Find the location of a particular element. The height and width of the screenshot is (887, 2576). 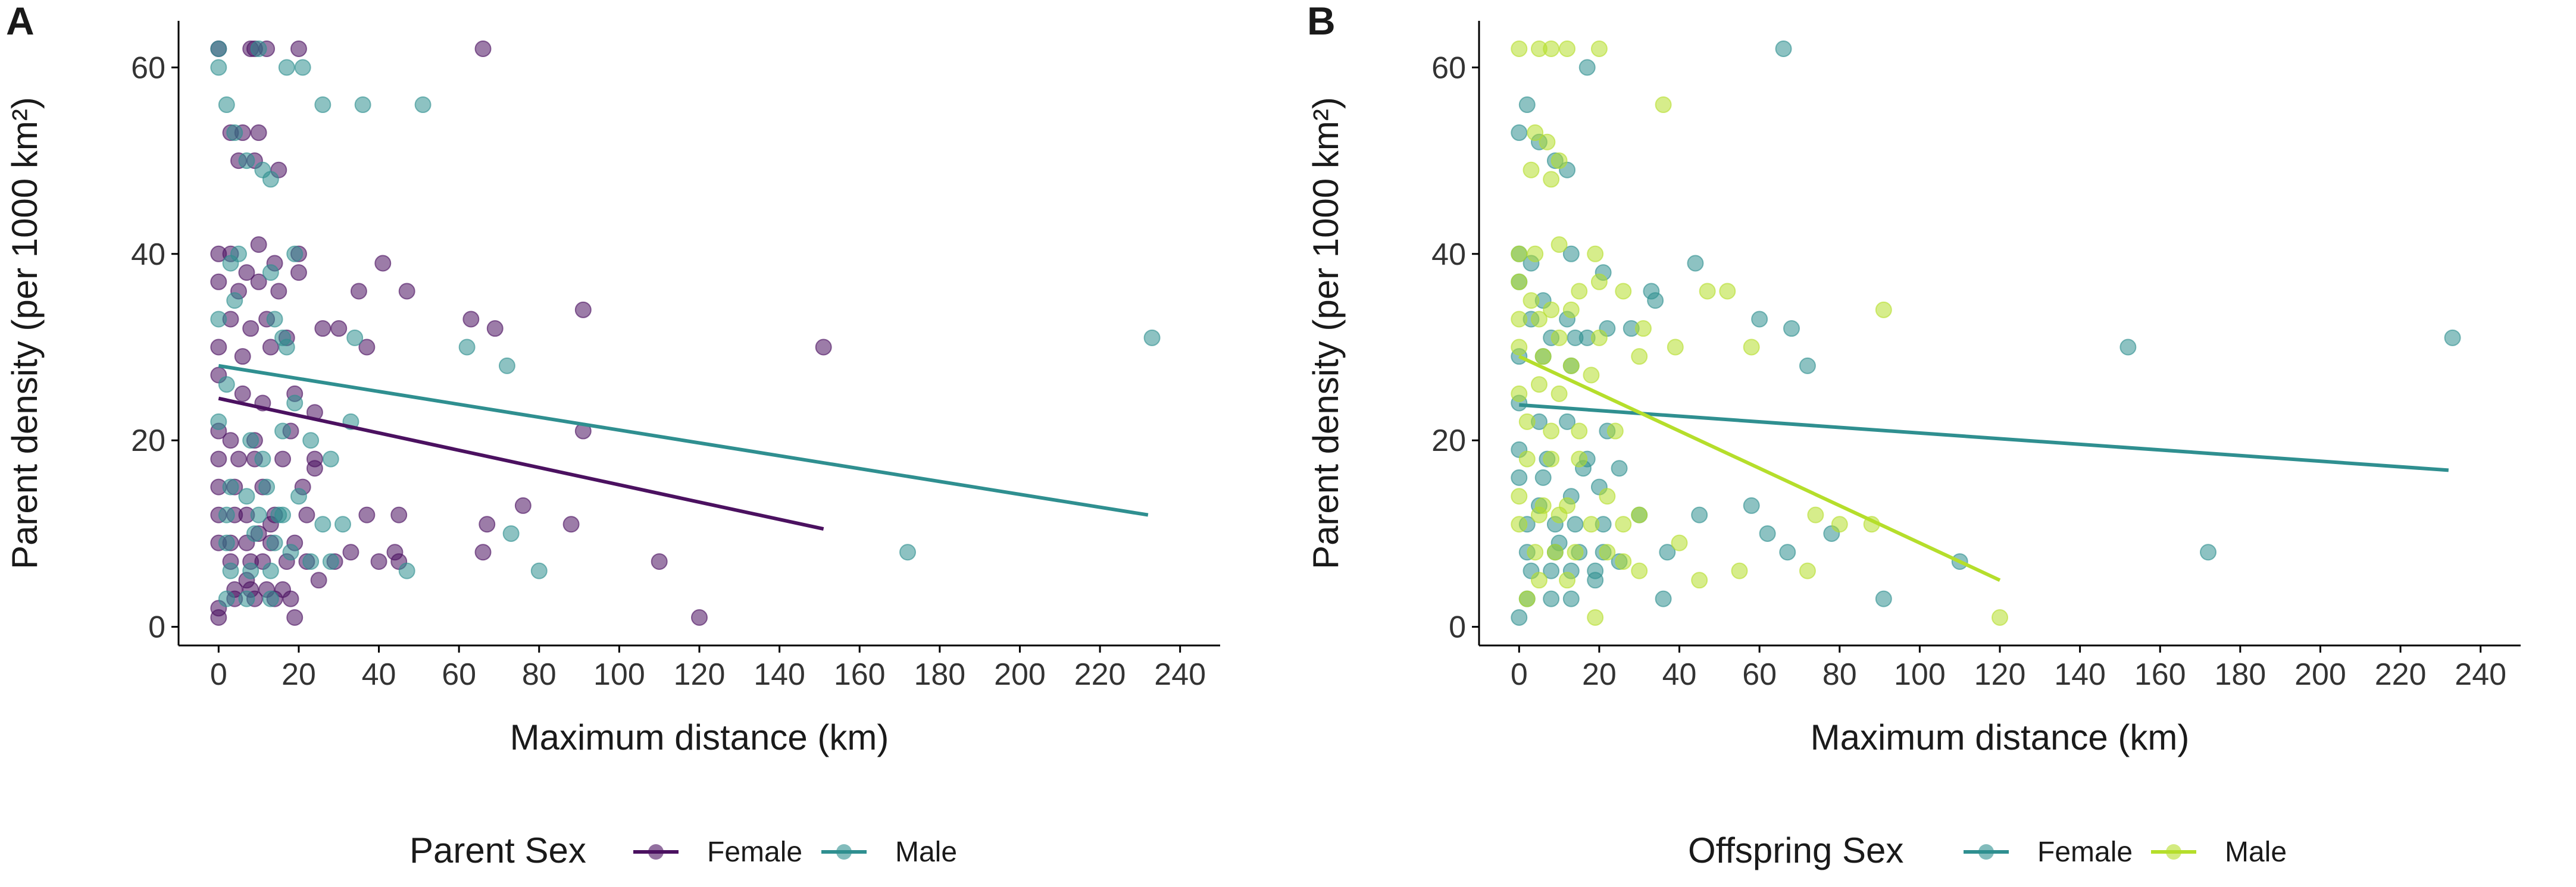

x-tick-label: 40 is located at coordinates (379, 674).